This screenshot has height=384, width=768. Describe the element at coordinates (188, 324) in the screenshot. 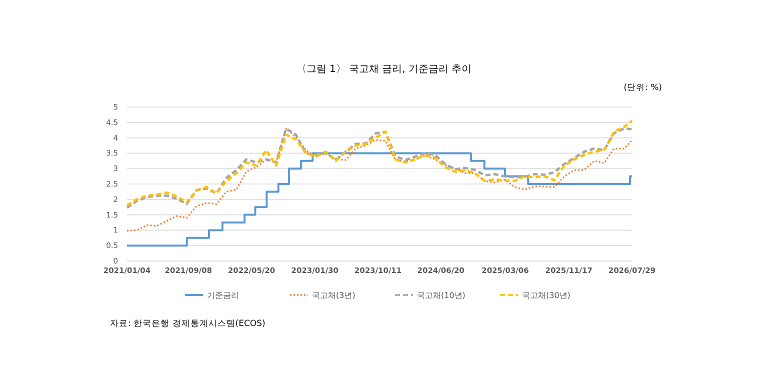

I see `text: 자료: 한국은행 경제통계시스템(ECOS)` at that location.